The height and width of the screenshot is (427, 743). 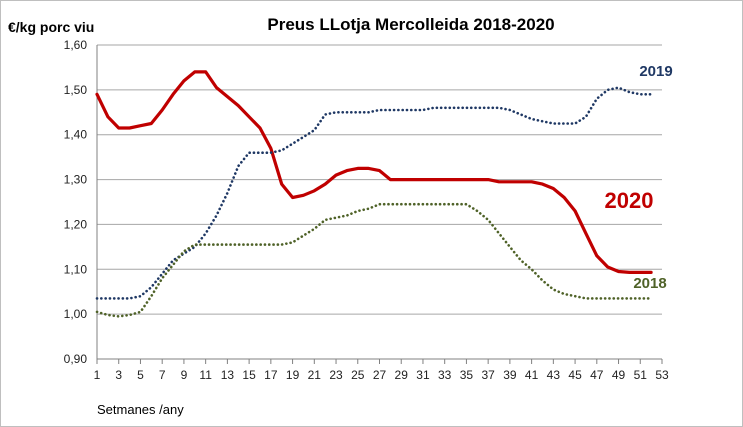 I want to click on series-labels: 2020 2019 2018, so click(x=639, y=177).